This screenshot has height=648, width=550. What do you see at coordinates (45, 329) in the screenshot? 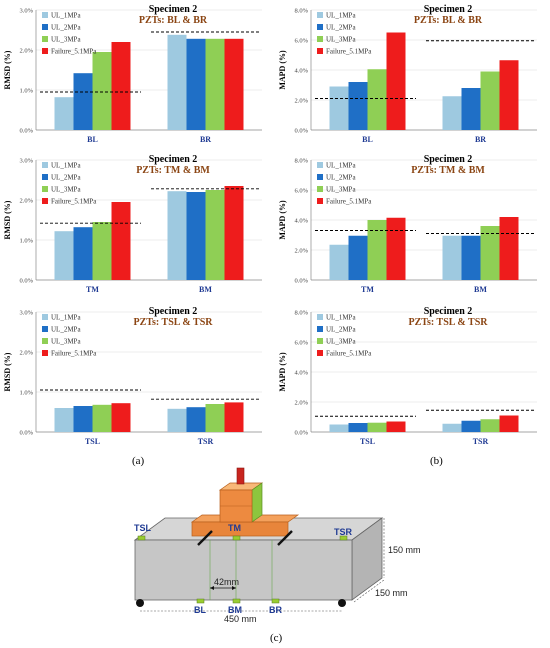
I see `chart4-legend-swatch-UL_2MPa` at bounding box center [45, 329].